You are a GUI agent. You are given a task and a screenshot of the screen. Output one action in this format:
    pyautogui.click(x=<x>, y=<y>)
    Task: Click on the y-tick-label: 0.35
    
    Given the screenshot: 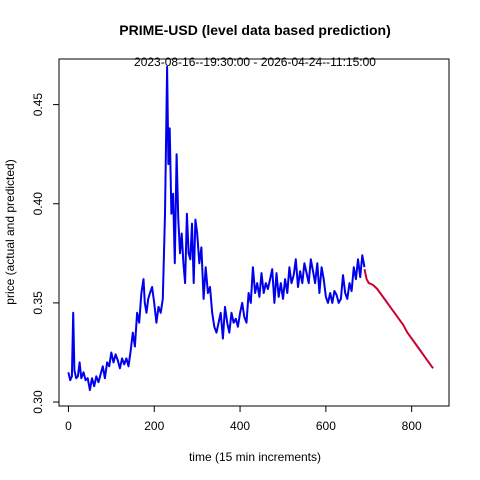 What is the action you would take?
    pyautogui.click(x=38, y=303)
    